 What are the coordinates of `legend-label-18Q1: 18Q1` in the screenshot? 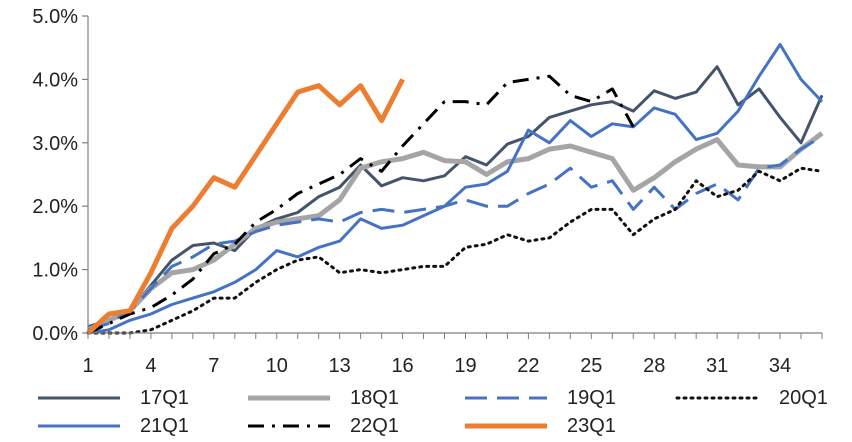 It's located at (374, 398).